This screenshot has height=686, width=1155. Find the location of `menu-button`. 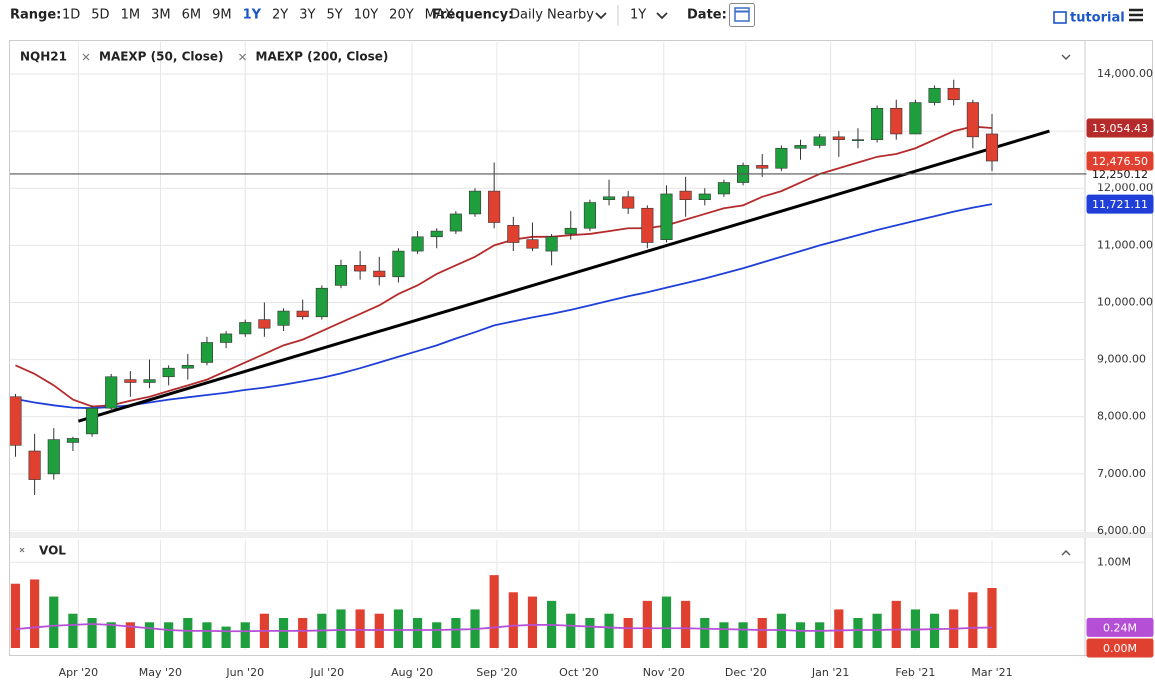

menu-button is located at coordinates (1136, 15).